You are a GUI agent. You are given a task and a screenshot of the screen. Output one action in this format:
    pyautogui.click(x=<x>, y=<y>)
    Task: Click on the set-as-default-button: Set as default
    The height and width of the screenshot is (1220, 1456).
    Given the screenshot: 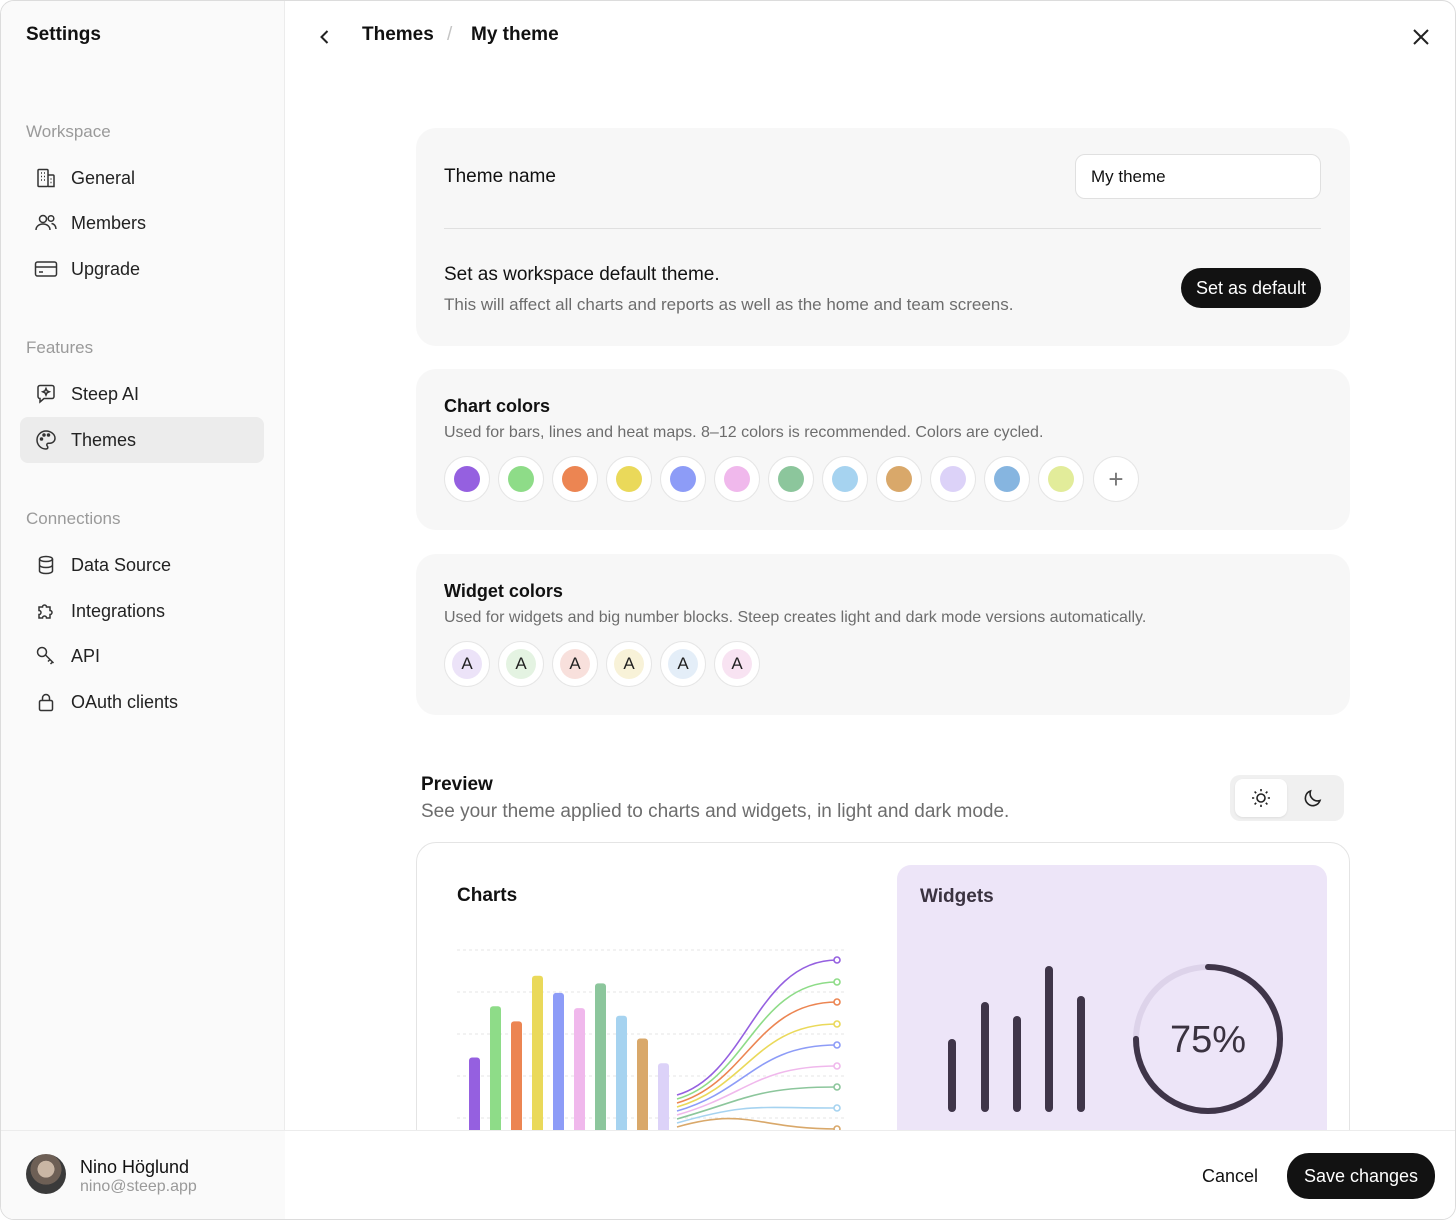 What is the action you would take?
    pyautogui.click(x=1251, y=288)
    